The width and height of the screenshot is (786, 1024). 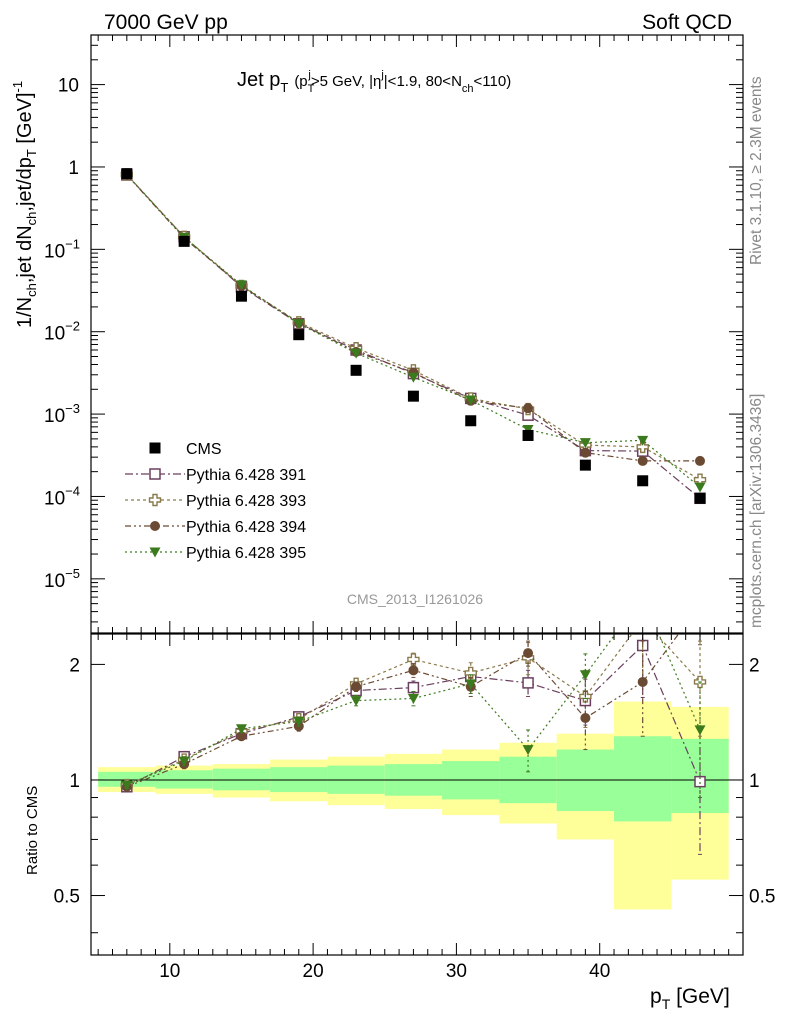 What do you see at coordinates (32, 830) in the screenshot?
I see `y-axis-label-ratio: Ratio to CMS` at bounding box center [32, 830].